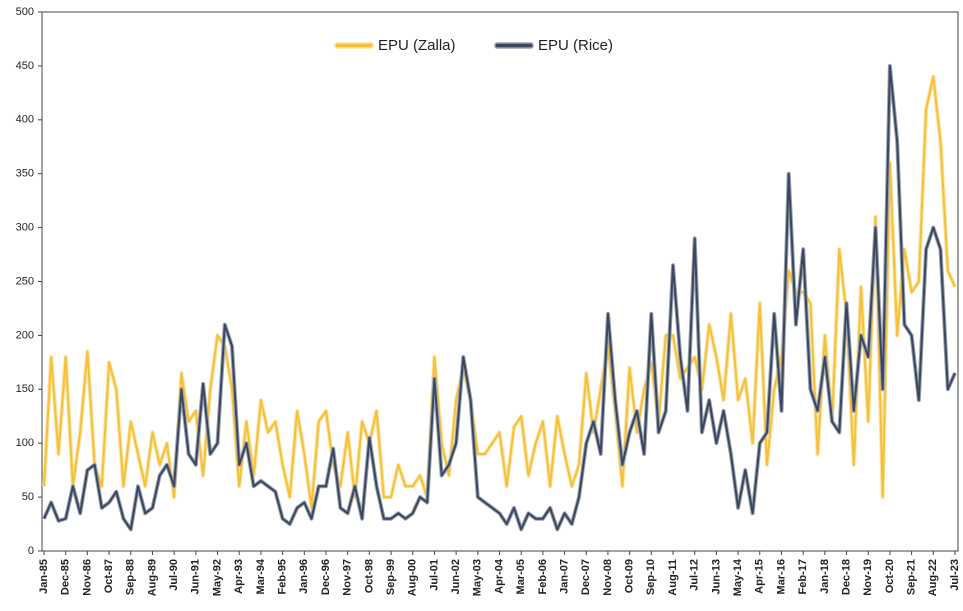 This screenshot has width=963, height=611. What do you see at coordinates (28, 497) in the screenshot?
I see `y-tick-label: 50` at bounding box center [28, 497].